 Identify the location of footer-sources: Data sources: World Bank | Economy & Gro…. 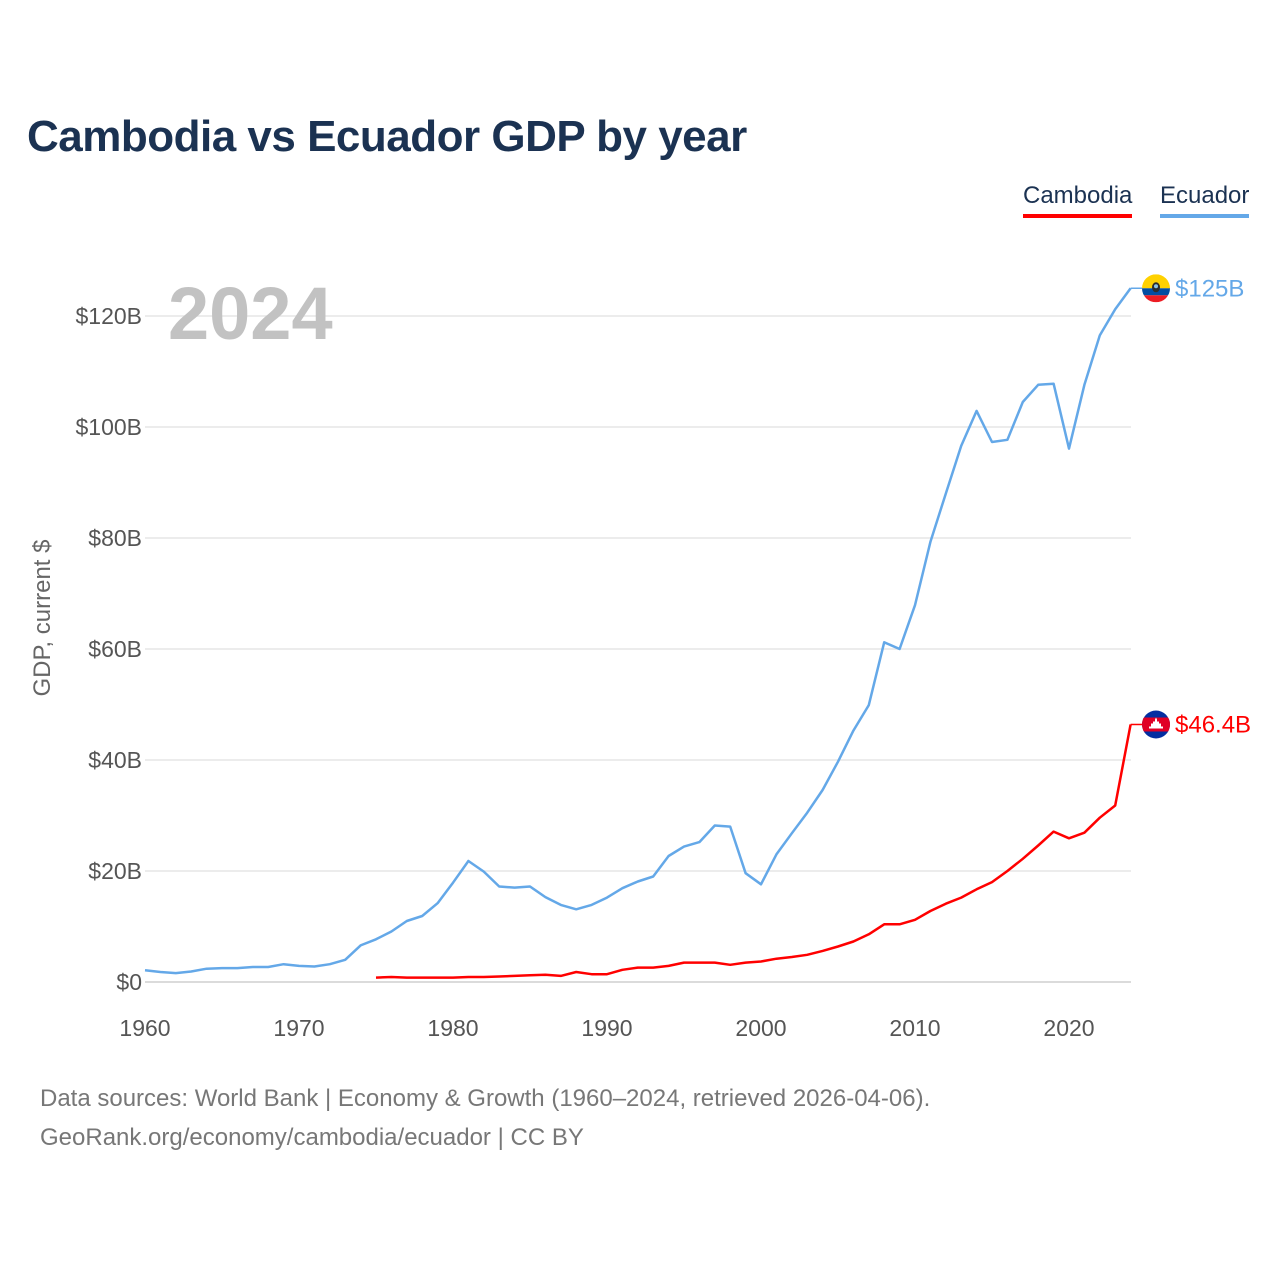
(485, 1098).